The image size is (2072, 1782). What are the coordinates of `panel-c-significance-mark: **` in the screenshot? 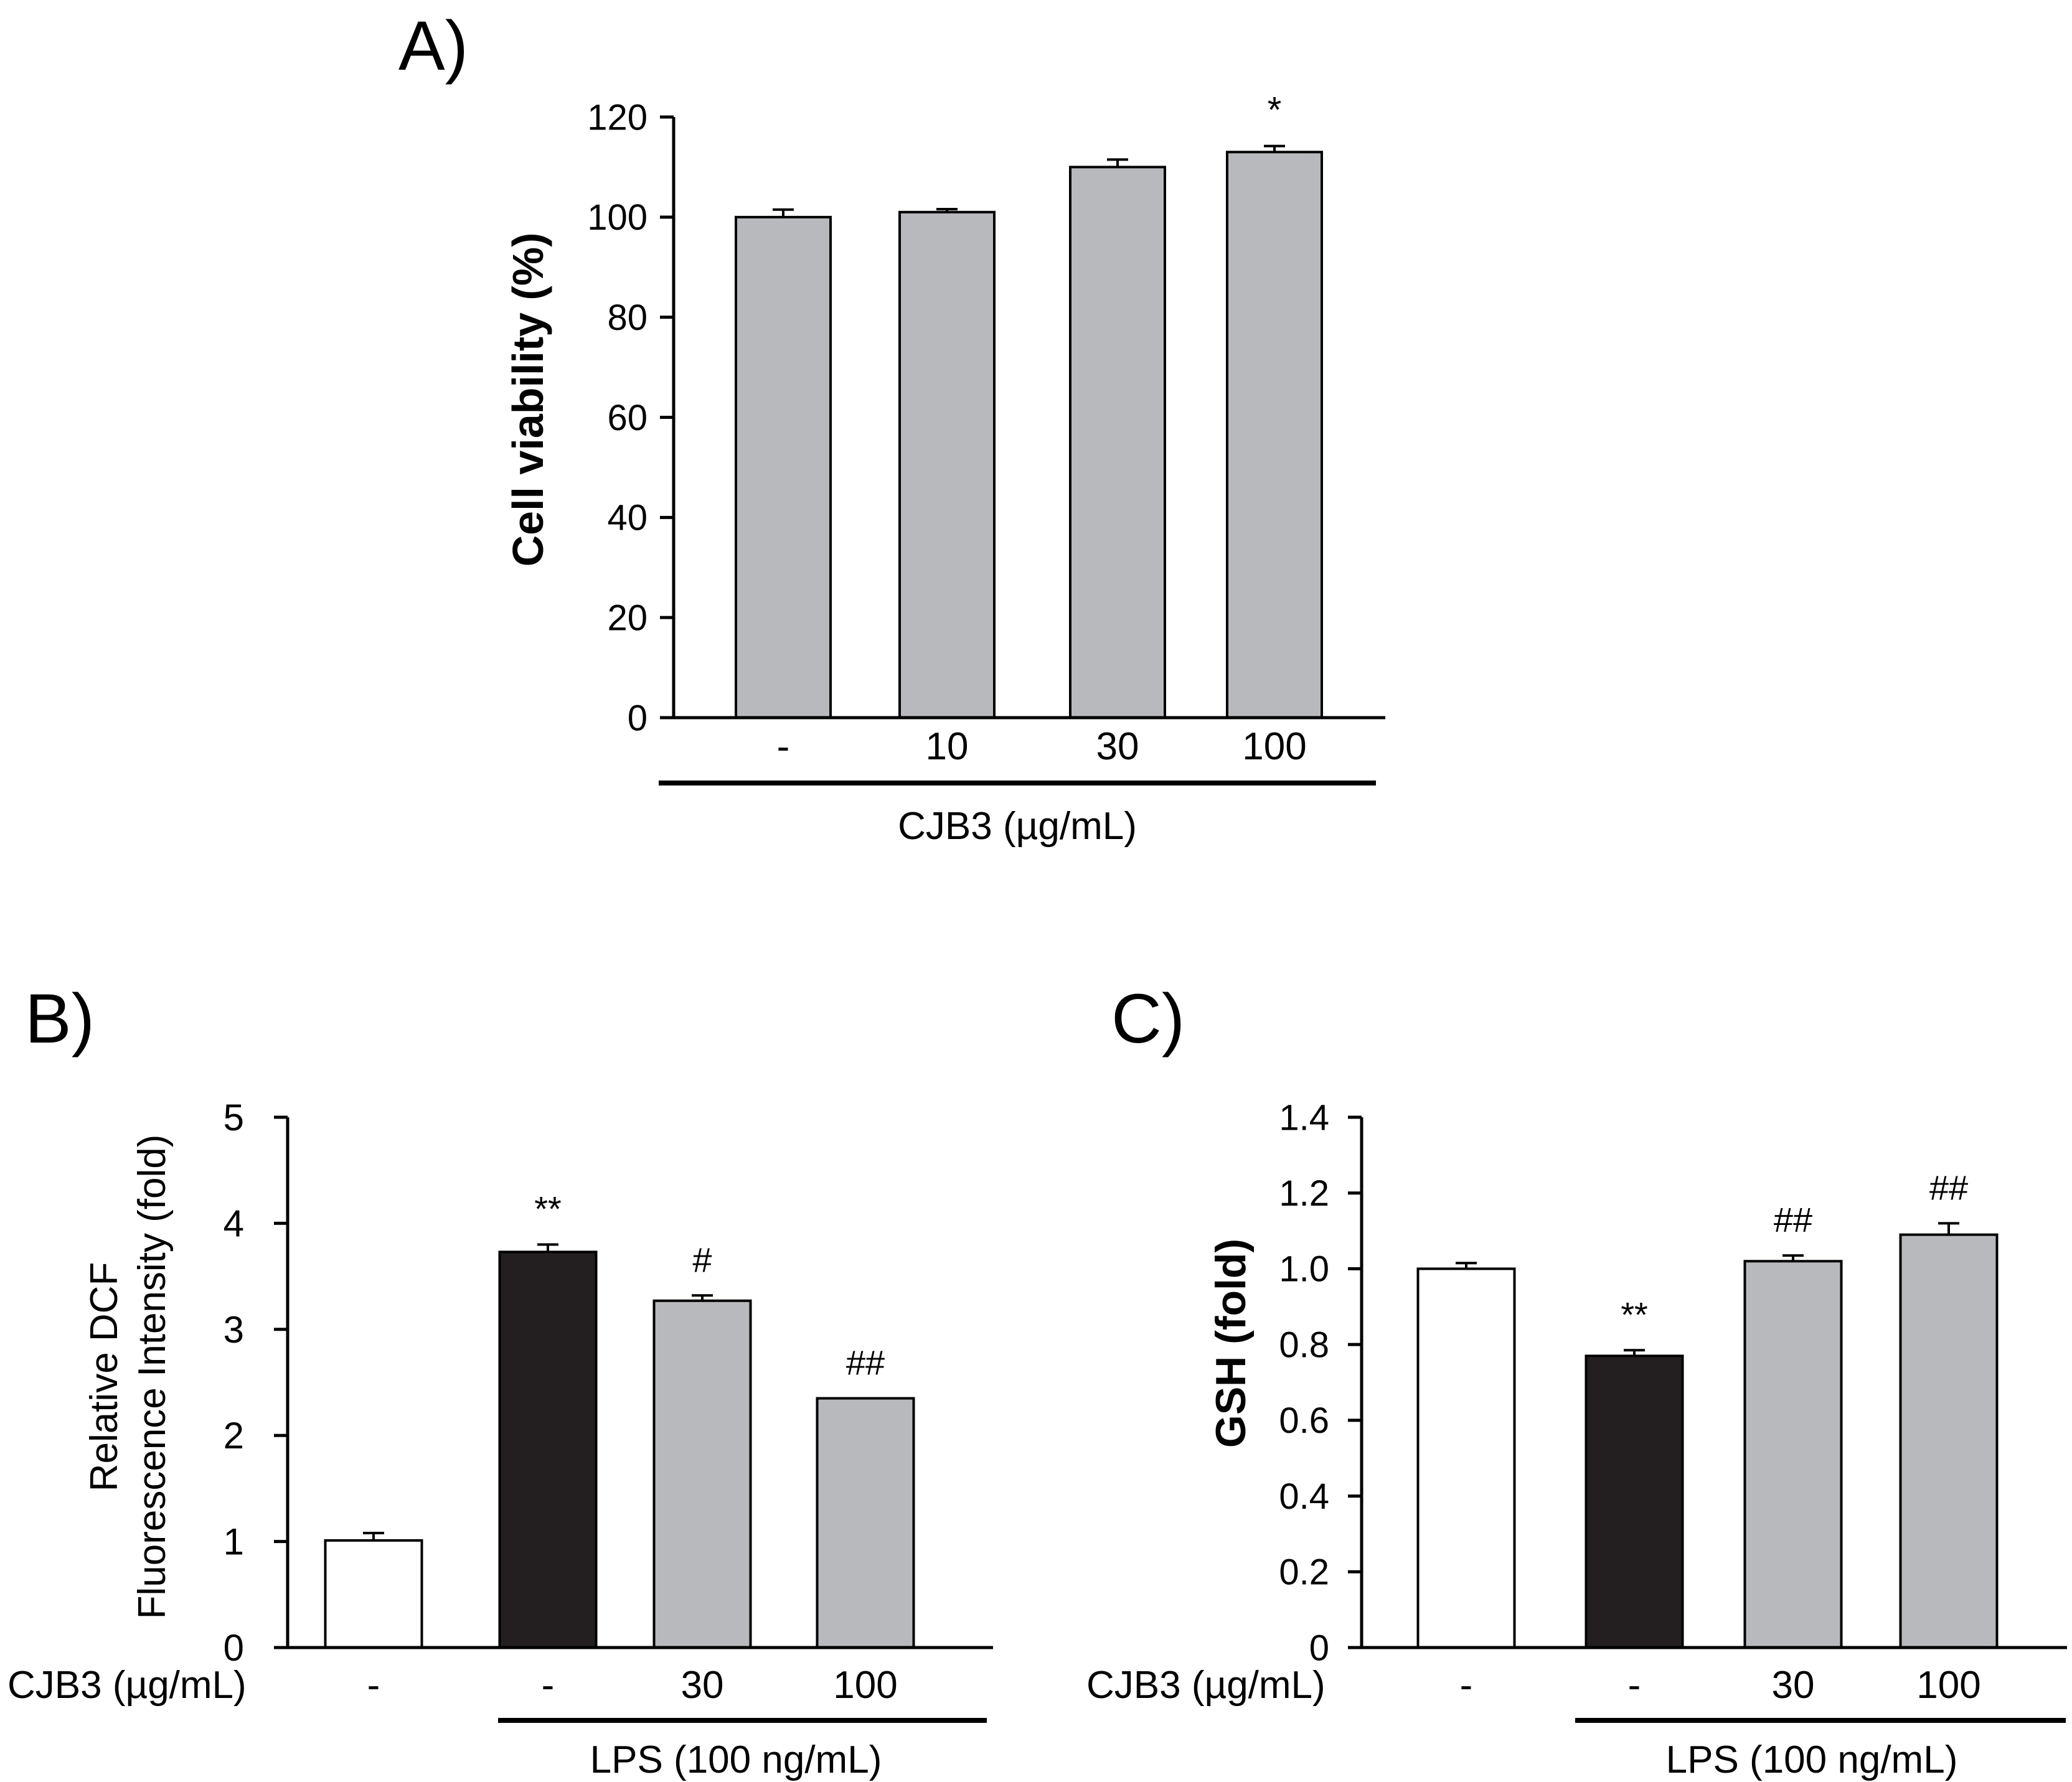 It's located at (1634, 1314).